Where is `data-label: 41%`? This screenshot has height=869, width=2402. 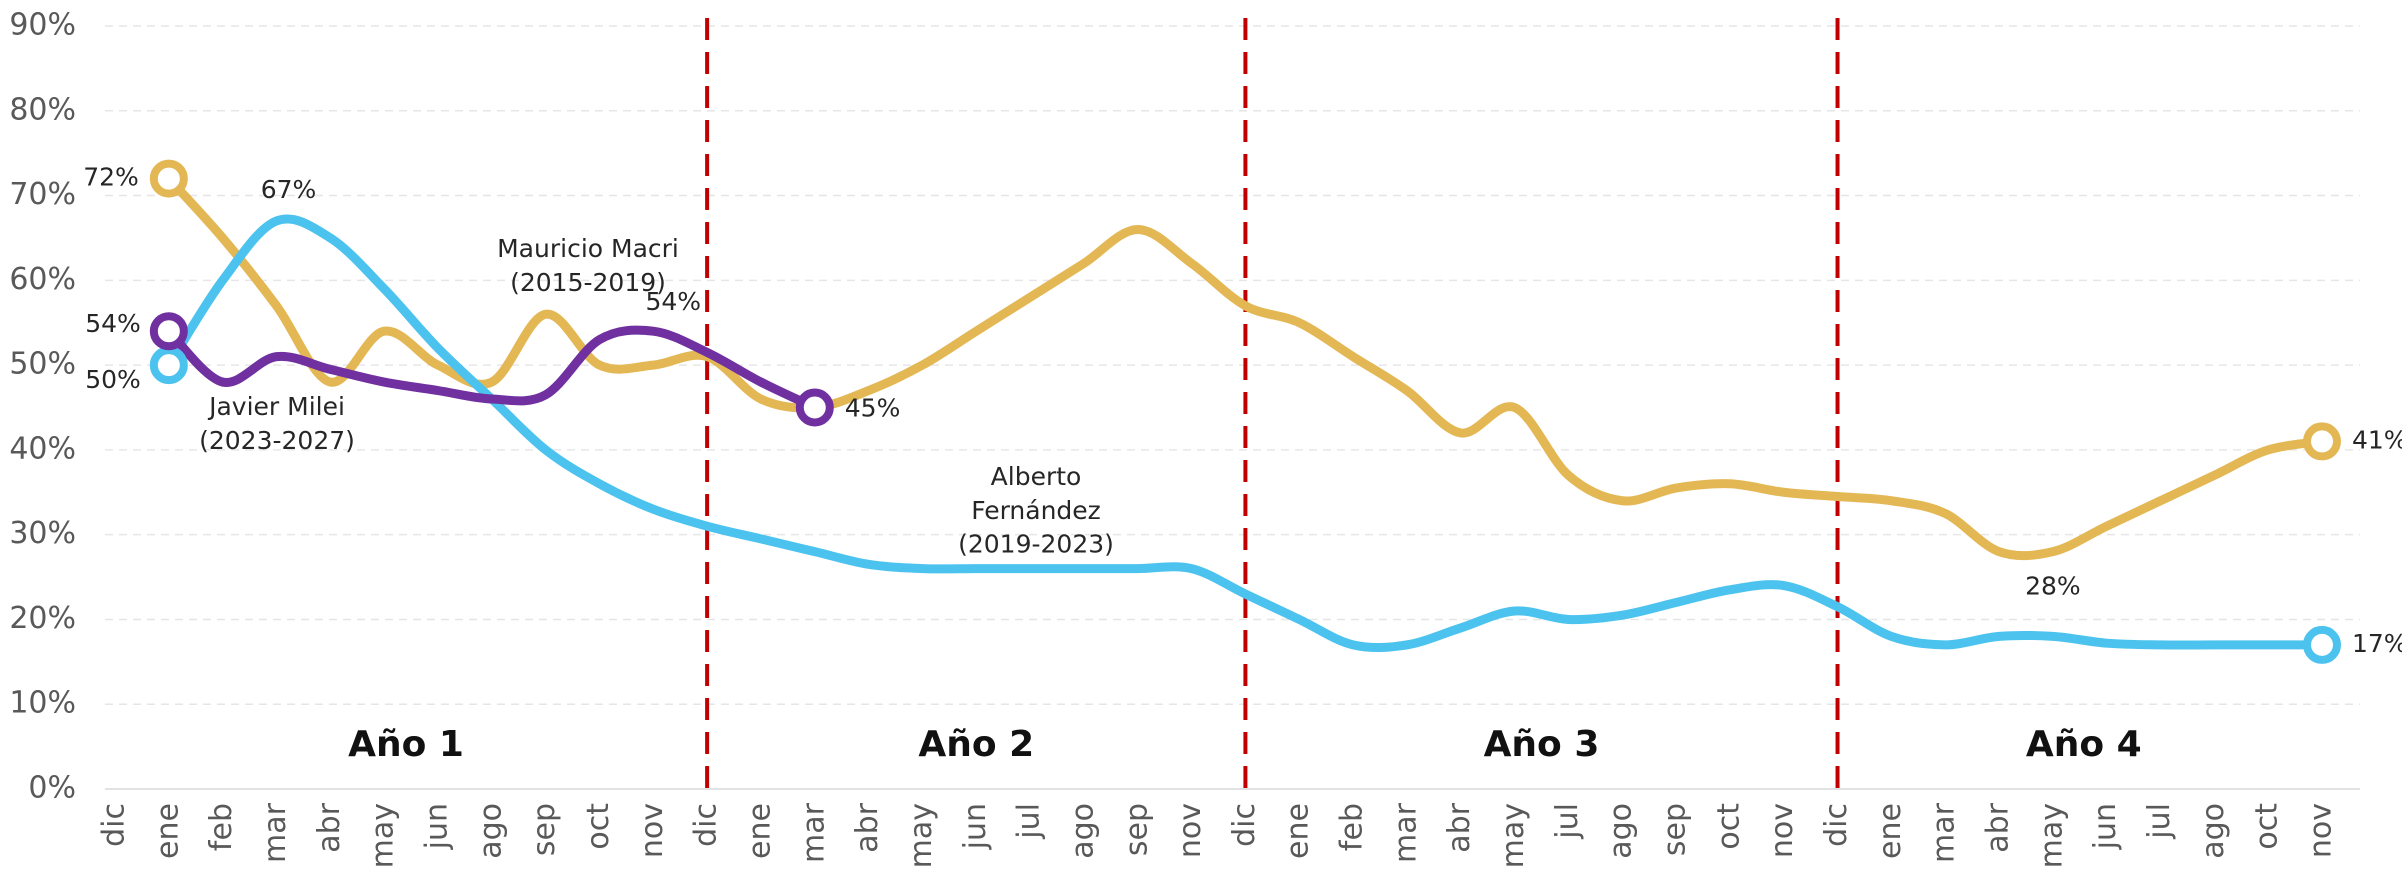
data-label: 41% is located at coordinates (2377, 439).